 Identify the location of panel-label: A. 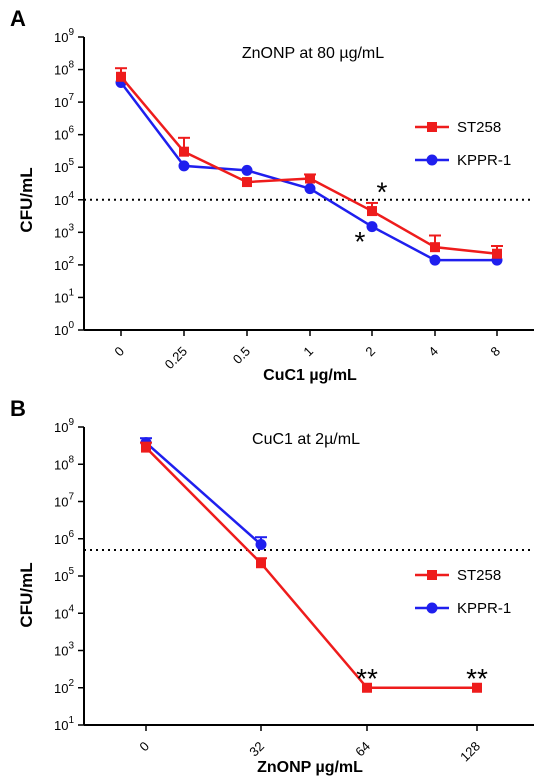
(18, 18).